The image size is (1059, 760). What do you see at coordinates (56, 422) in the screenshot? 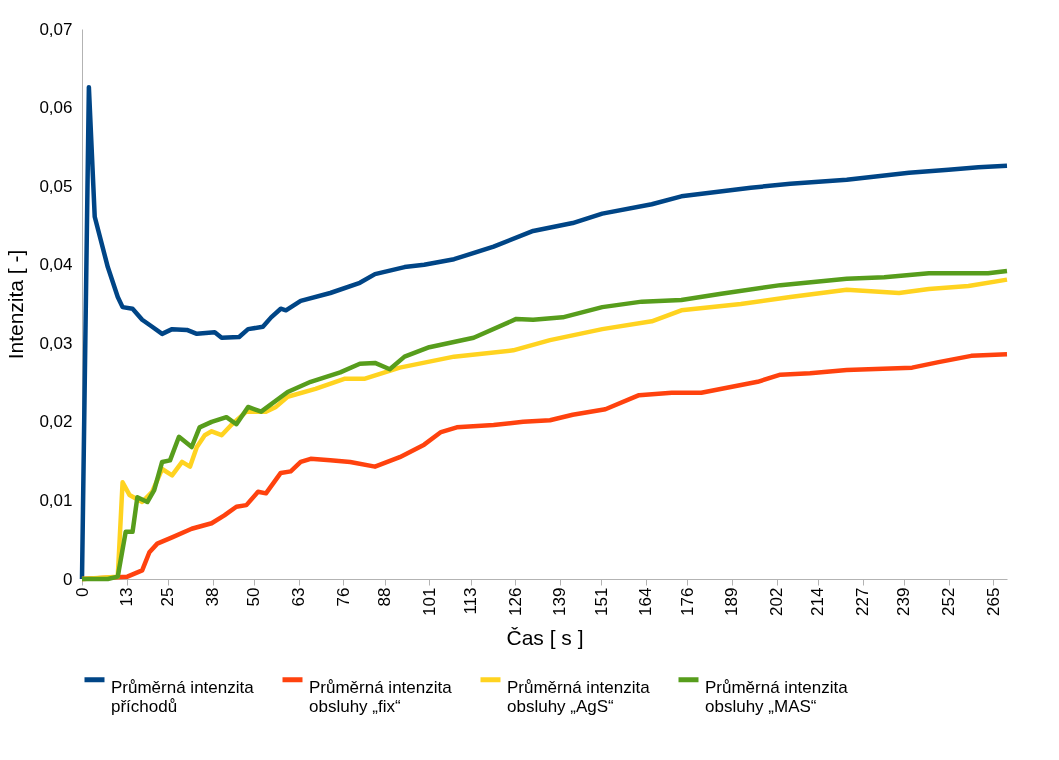
I see `y-tick-label: 0,02` at bounding box center [56, 422].